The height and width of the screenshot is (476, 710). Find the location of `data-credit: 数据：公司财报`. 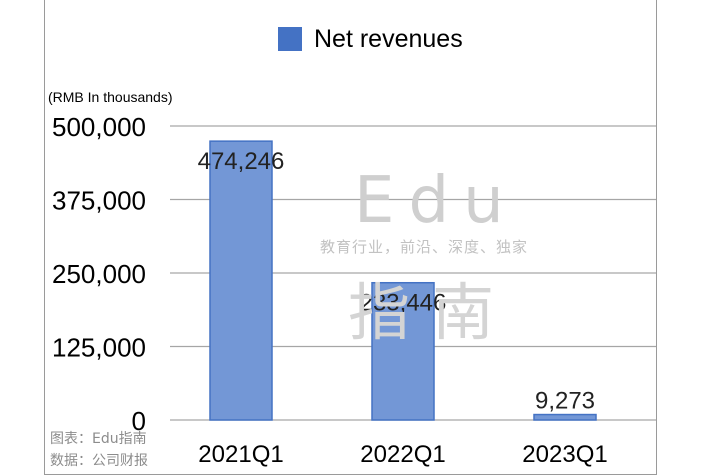

data-credit: 数据：公司财报 is located at coordinates (99, 461).